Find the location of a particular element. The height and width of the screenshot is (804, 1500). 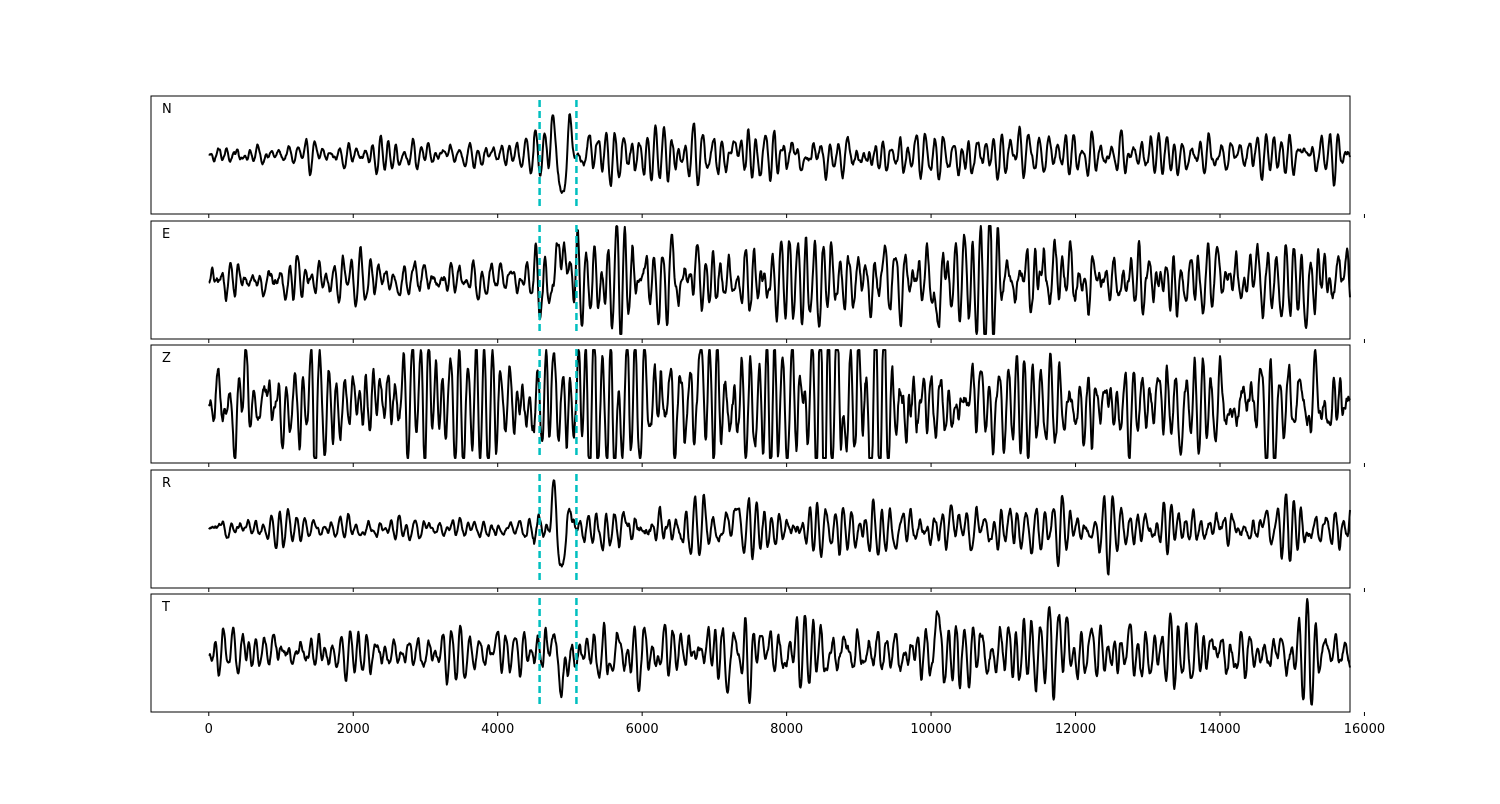

x-tick-label: 16000 is located at coordinates (1364, 729).